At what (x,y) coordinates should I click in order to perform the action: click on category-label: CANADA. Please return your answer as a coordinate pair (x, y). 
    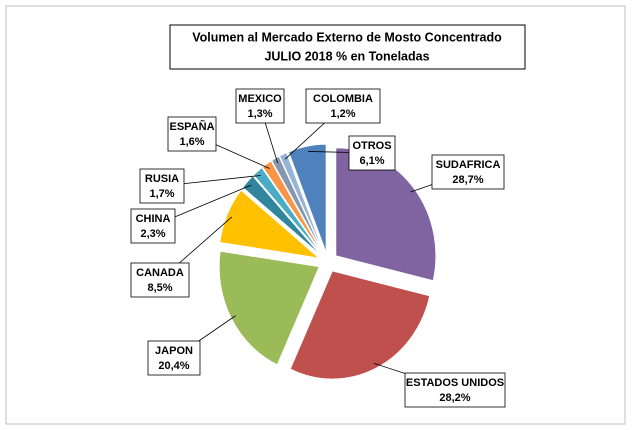
    Looking at the image, I should click on (160, 273).